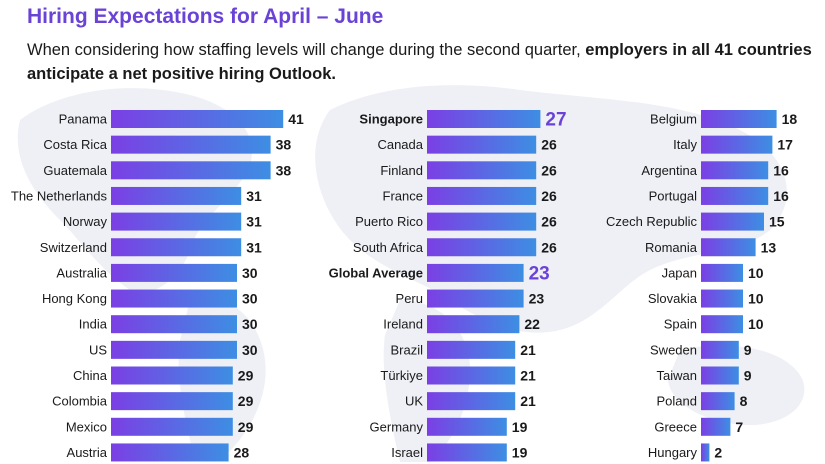 The image size is (825, 464). I want to click on bar-israel, so click(467, 452).